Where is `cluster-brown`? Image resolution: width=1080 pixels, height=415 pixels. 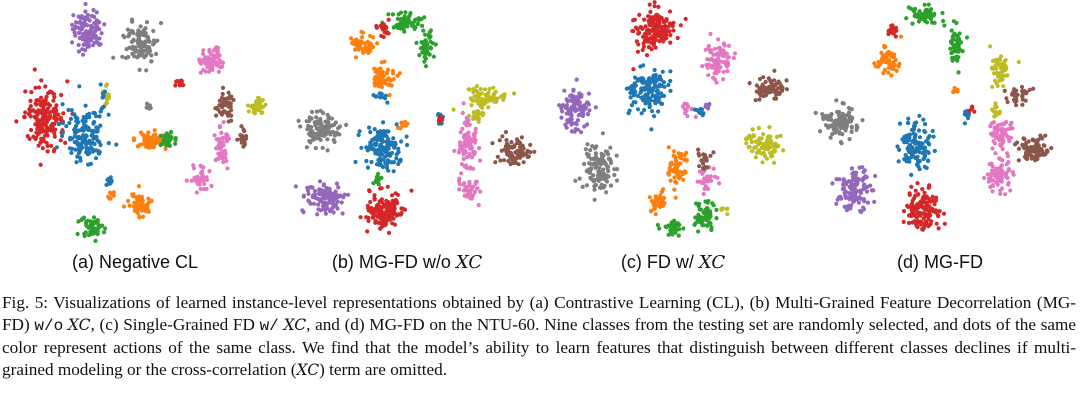
cluster-brown is located at coordinates (242, 136).